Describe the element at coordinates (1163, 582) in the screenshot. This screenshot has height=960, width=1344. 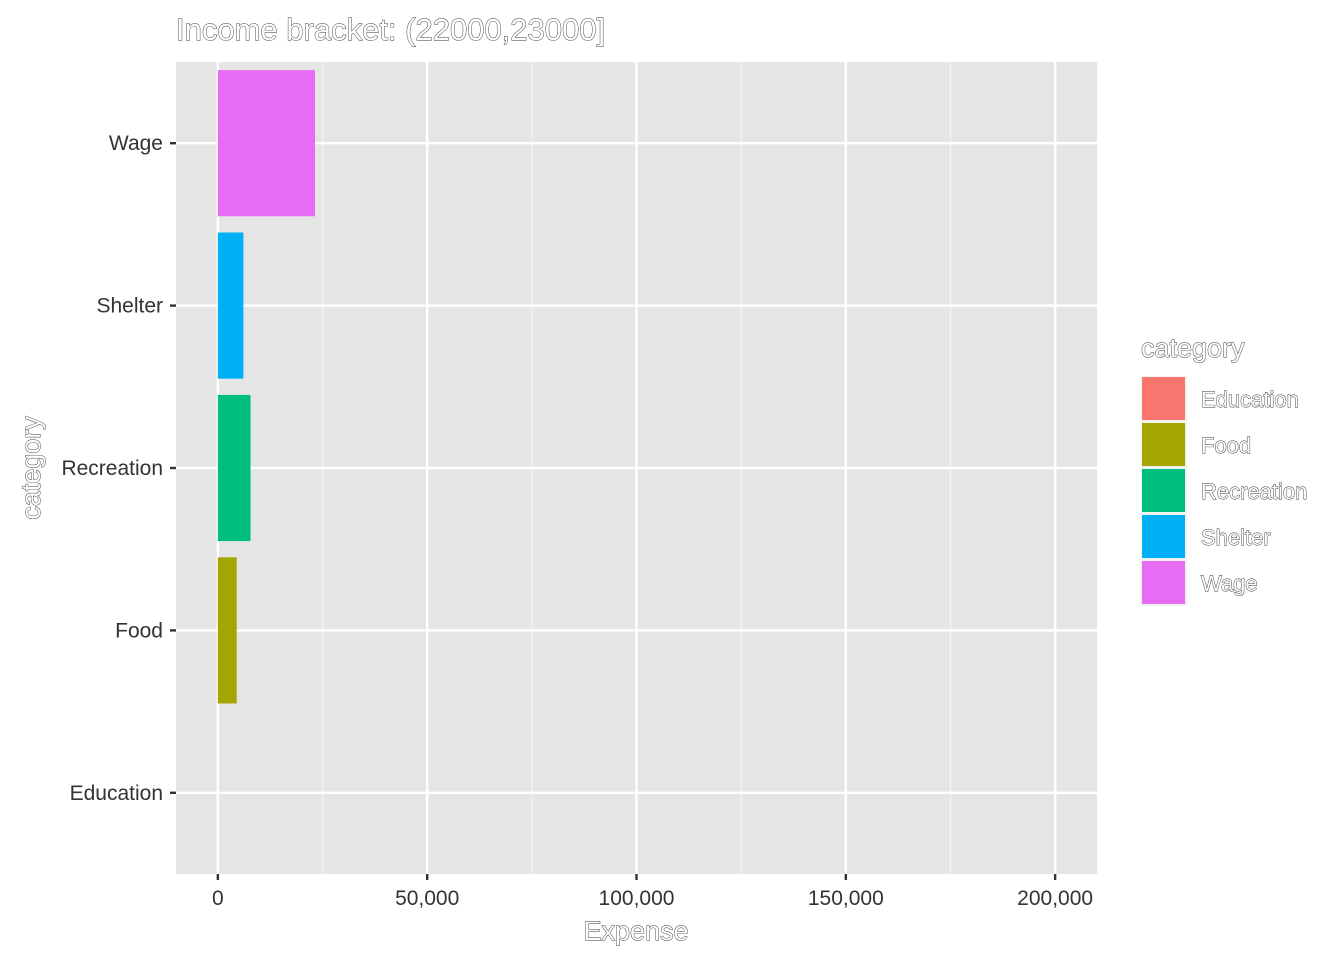
I see `legend-swatch-wage` at that location.